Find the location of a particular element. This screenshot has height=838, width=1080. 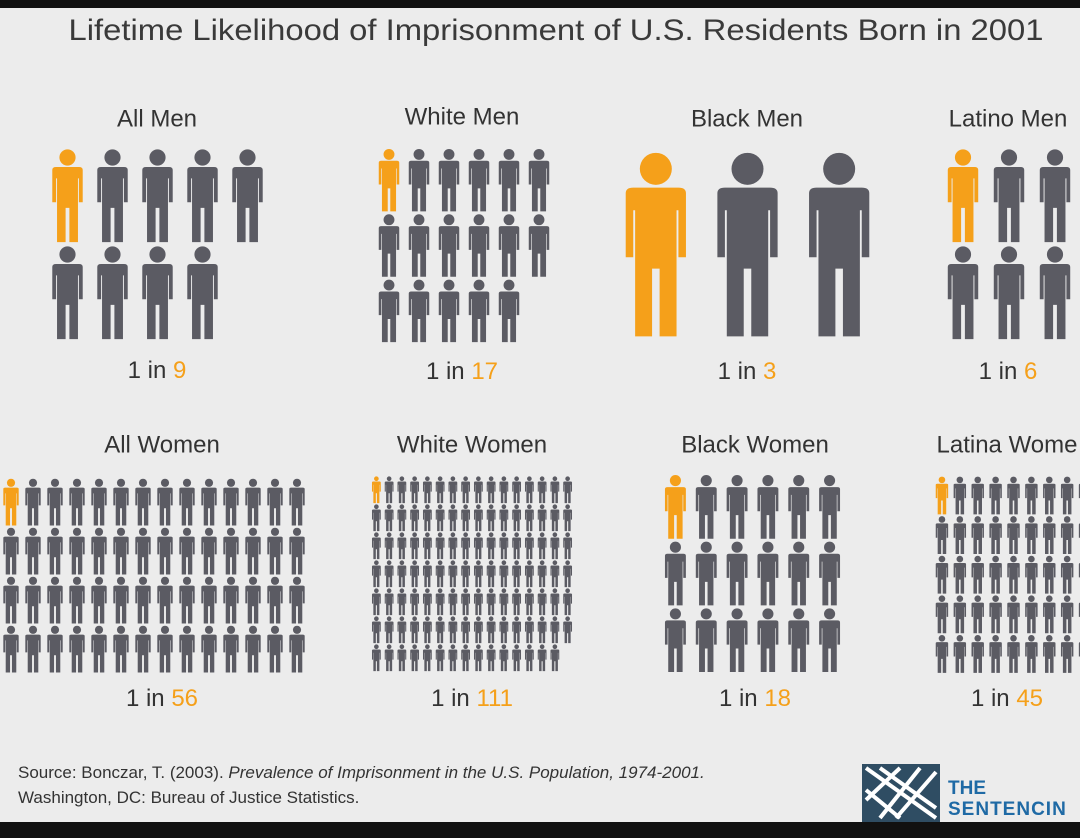

panel-label: Black Women is located at coordinates (755, 444).